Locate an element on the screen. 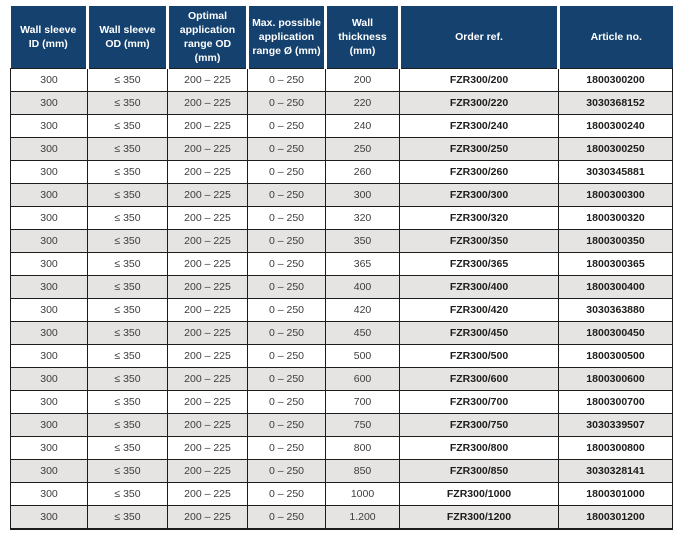 This screenshot has width=677, height=536. cell-wall_thickness: 420 is located at coordinates (362, 310).